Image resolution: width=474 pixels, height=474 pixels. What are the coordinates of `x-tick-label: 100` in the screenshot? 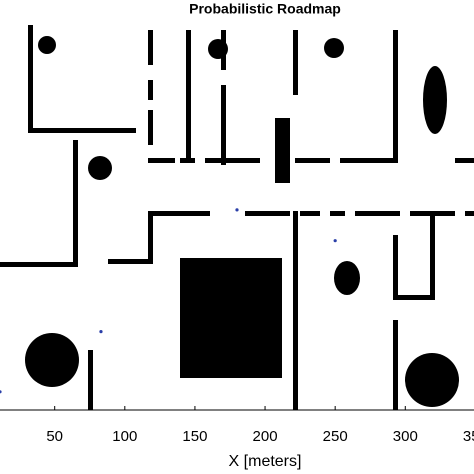 It's located at (124, 436).